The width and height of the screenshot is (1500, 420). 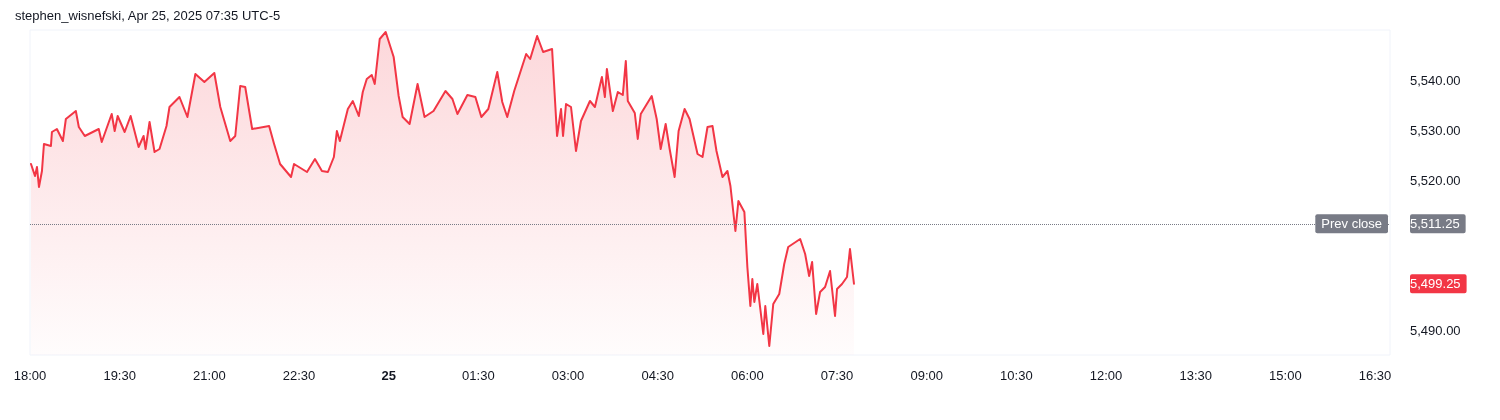 I want to click on y-tick-label: 5,511.25, so click(x=1435, y=224).